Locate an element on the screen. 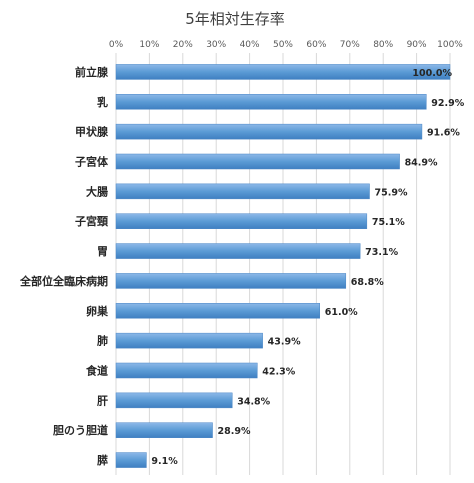  x-tick-label: 70% is located at coordinates (350, 45).